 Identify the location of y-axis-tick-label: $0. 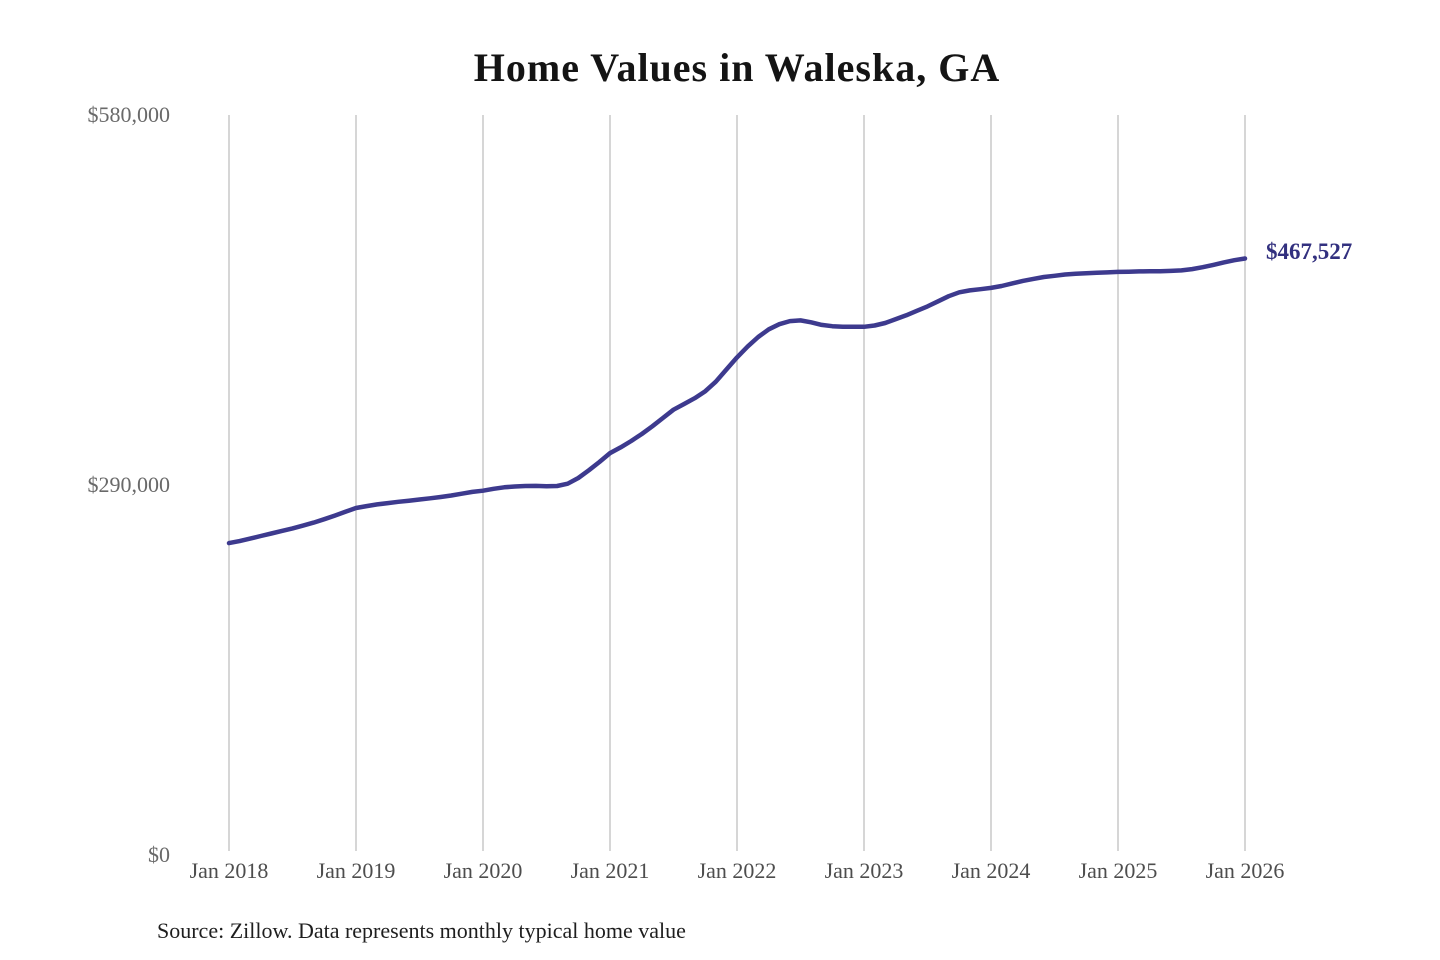
(159, 854).